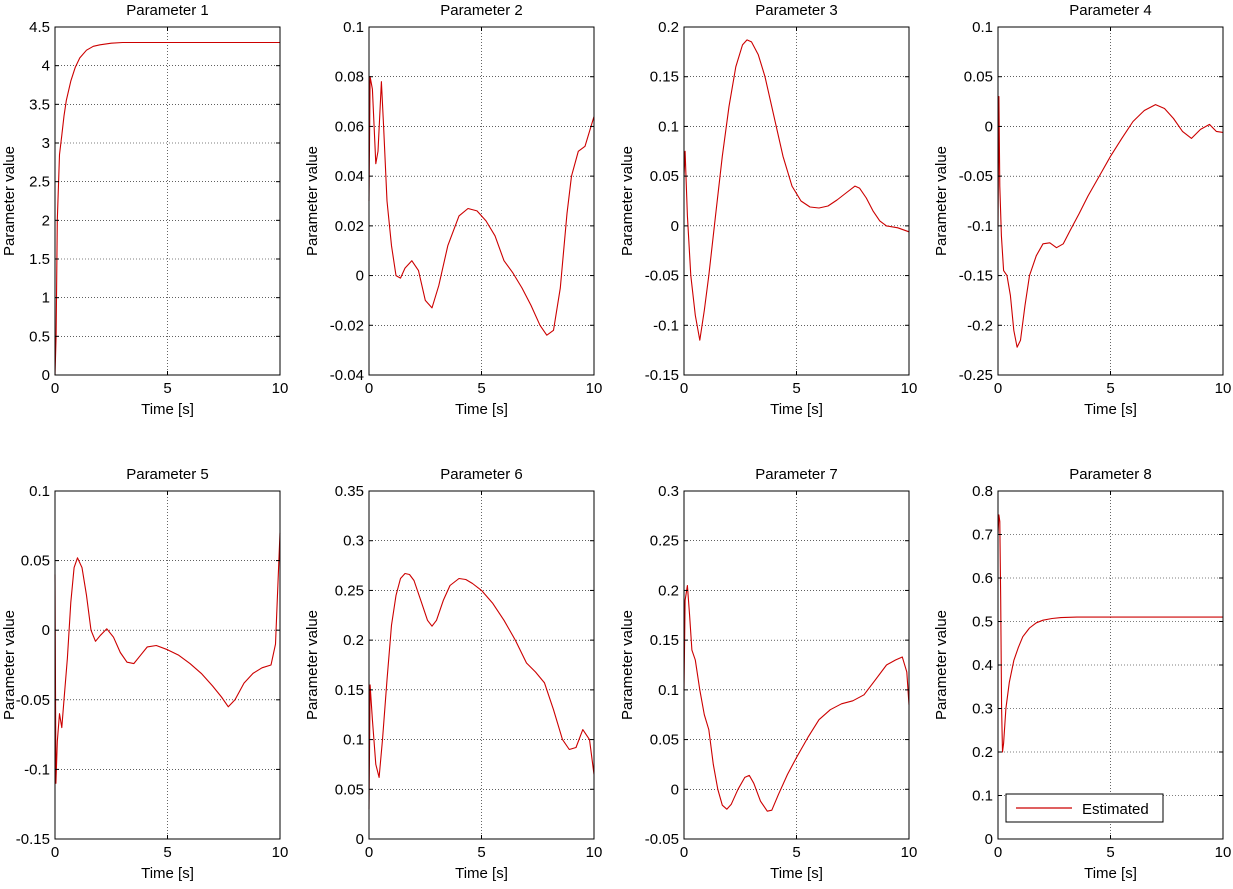 The image size is (1233, 889). What do you see at coordinates (481, 474) in the screenshot?
I see `chart-title: Parameter 6` at bounding box center [481, 474].